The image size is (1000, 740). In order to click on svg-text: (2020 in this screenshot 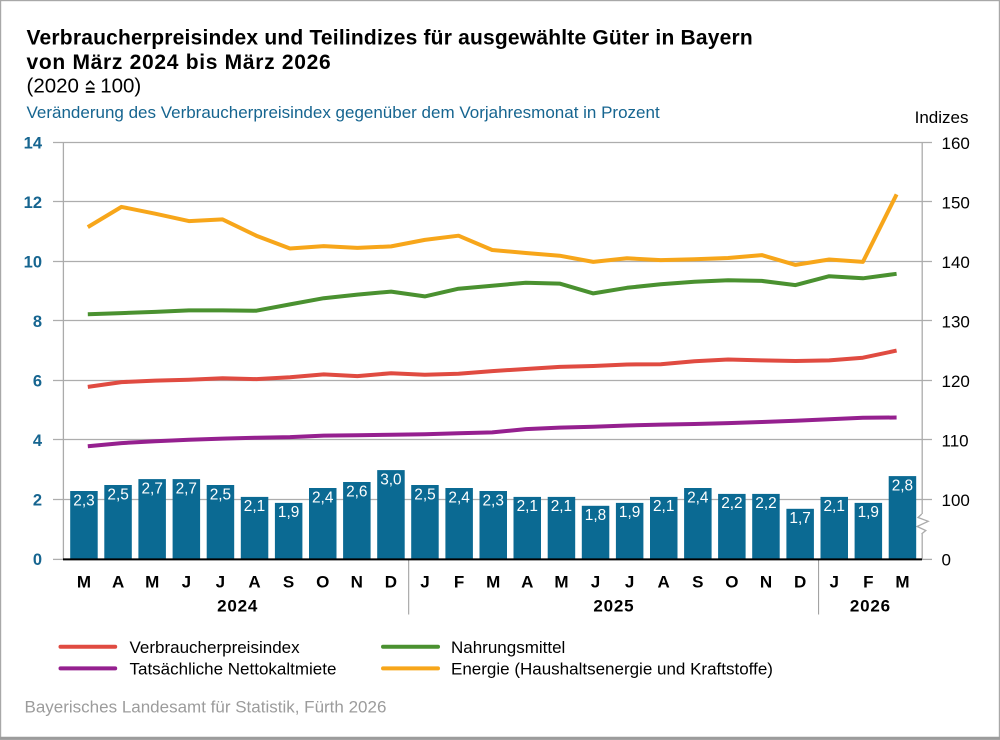, I will do `click(53, 85)`.